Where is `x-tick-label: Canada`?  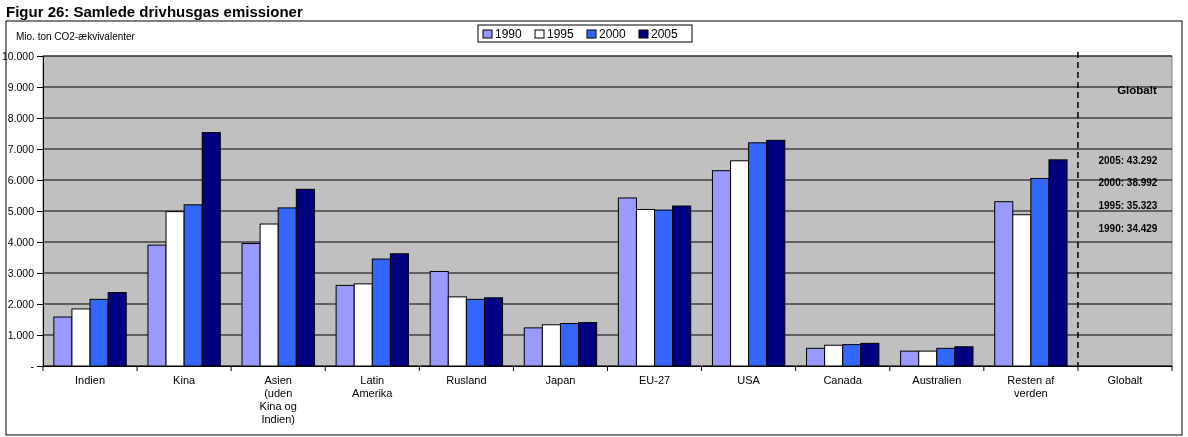 x-tick-label: Canada is located at coordinates (843, 380).